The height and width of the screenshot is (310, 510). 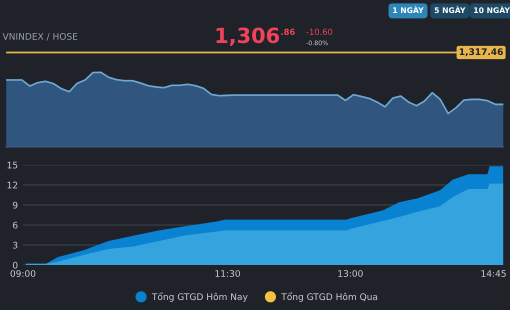 What do you see at coordinates (23, 273) in the screenshot?
I see `x-tick-label: 09:00` at bounding box center [23, 273].